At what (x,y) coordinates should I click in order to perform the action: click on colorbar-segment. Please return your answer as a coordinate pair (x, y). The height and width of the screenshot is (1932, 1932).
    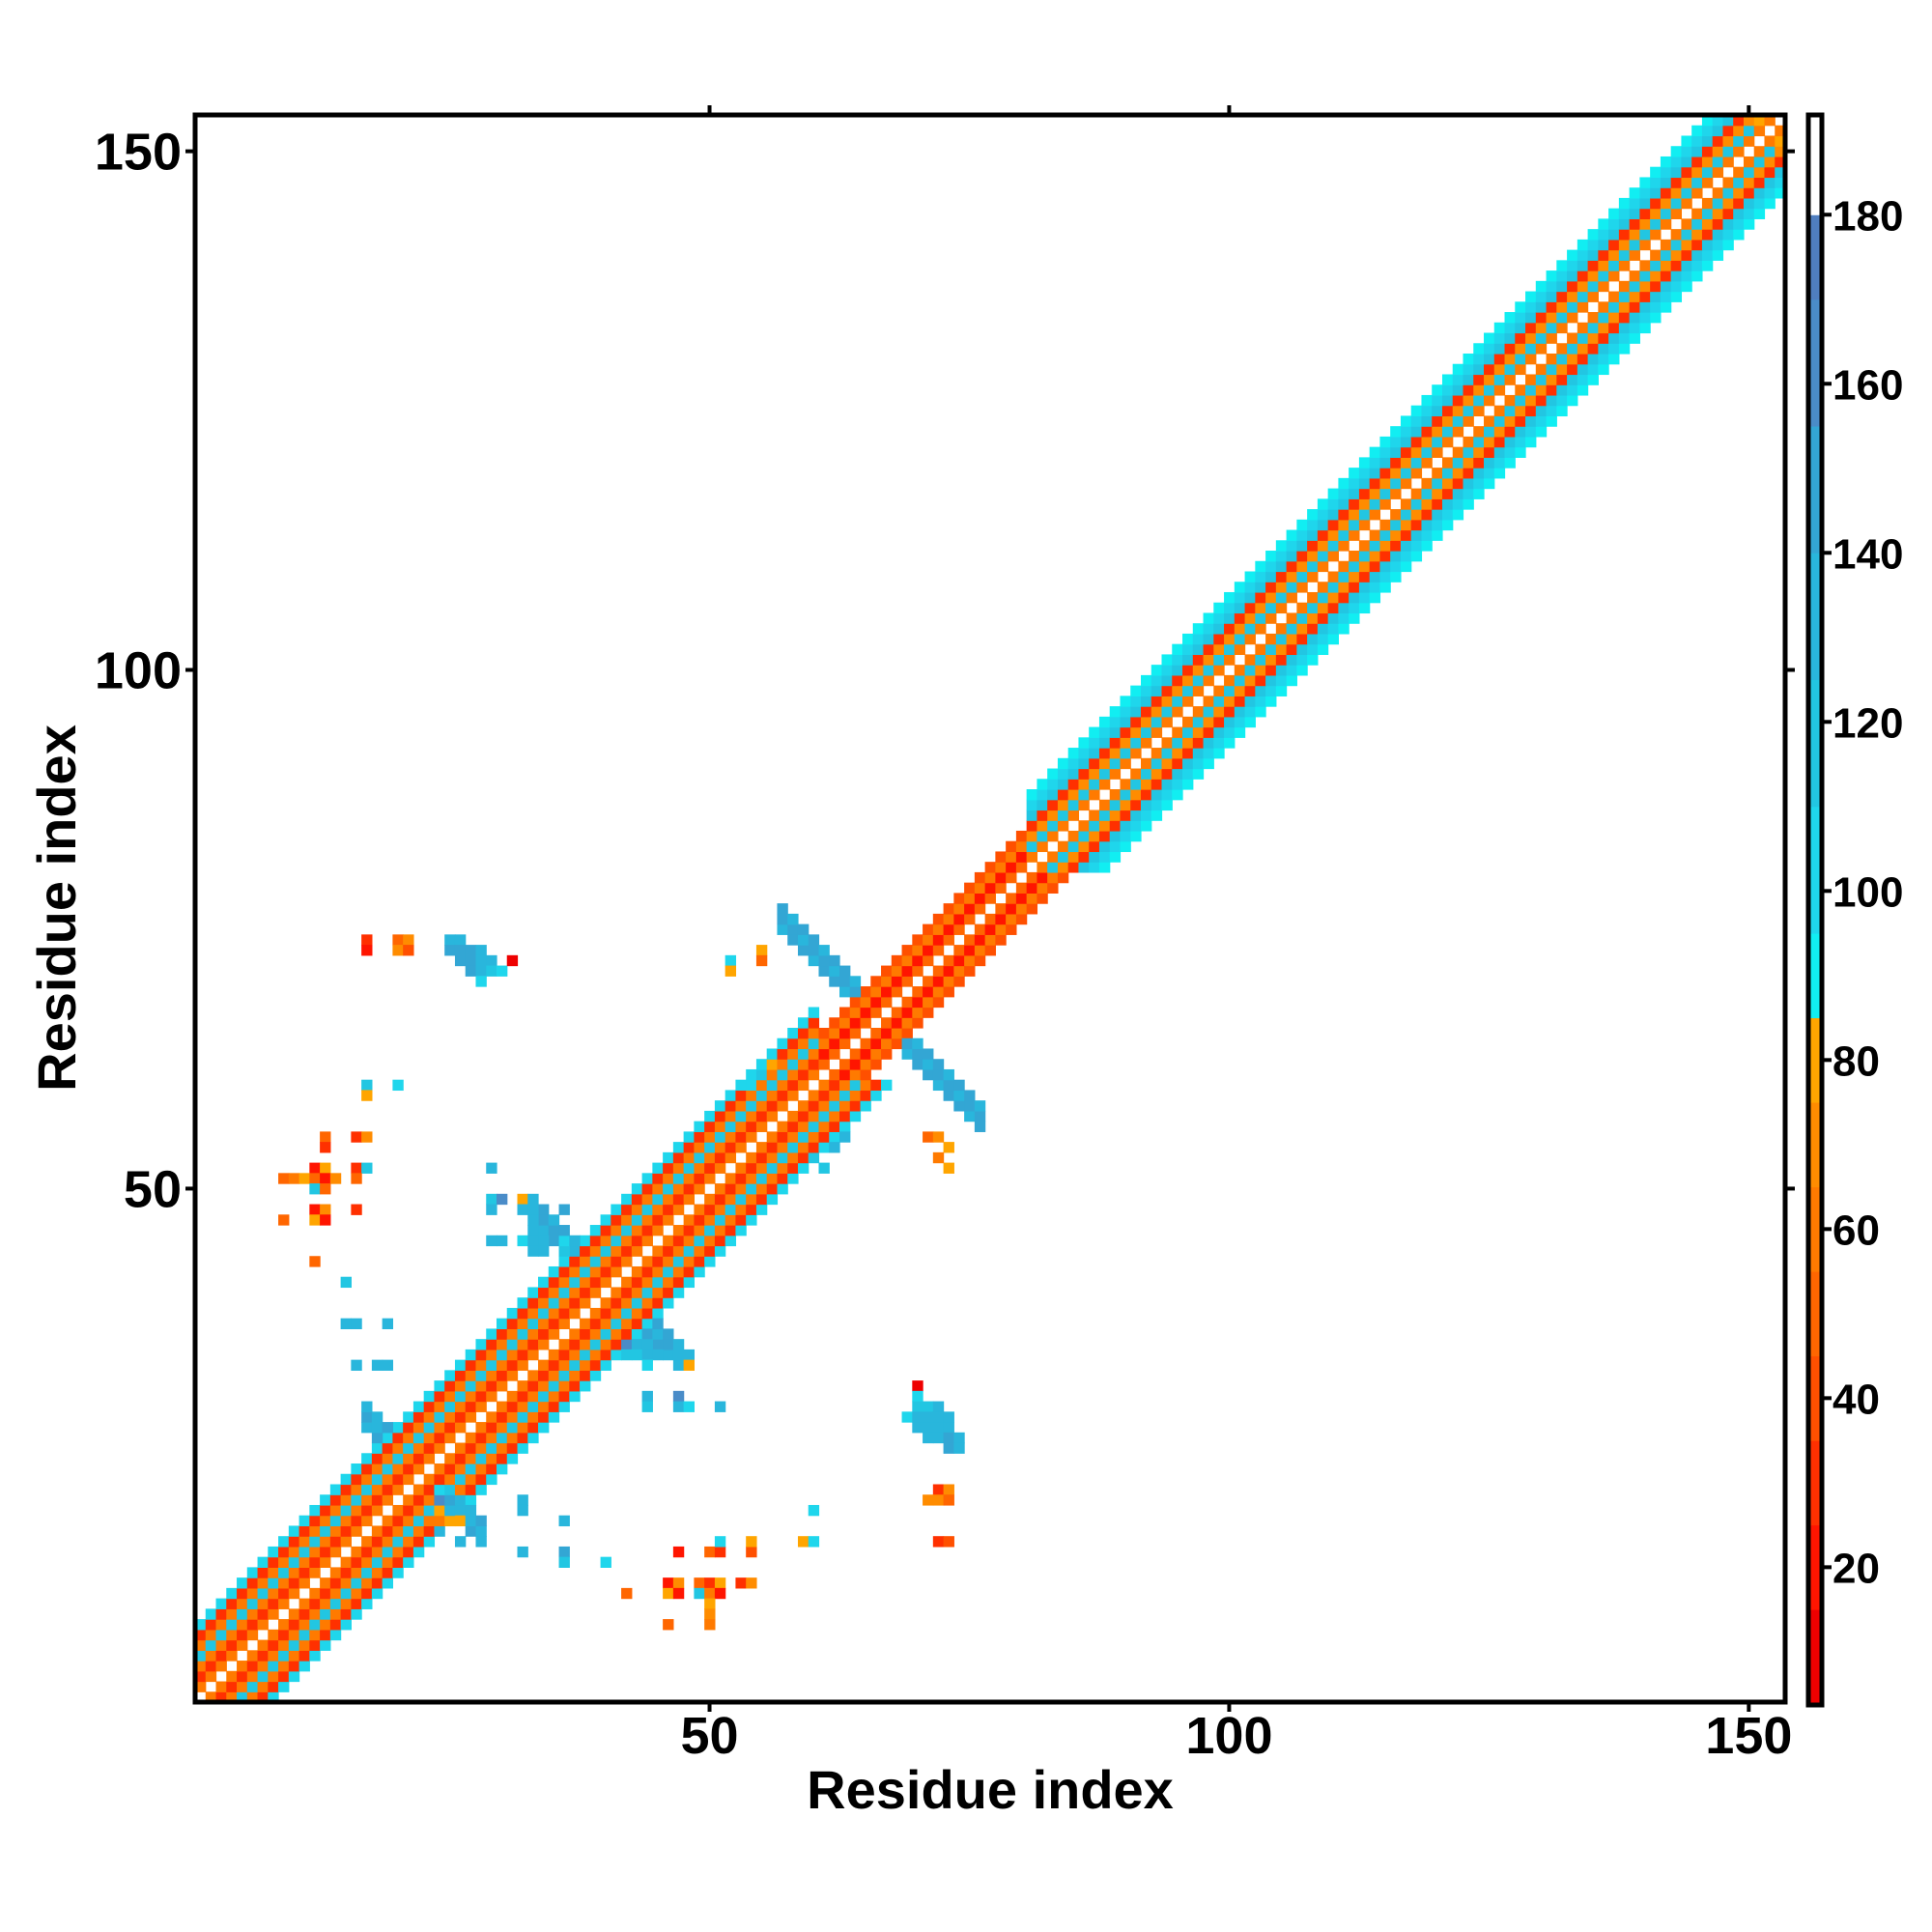
    Looking at the image, I should click on (1815, 257).